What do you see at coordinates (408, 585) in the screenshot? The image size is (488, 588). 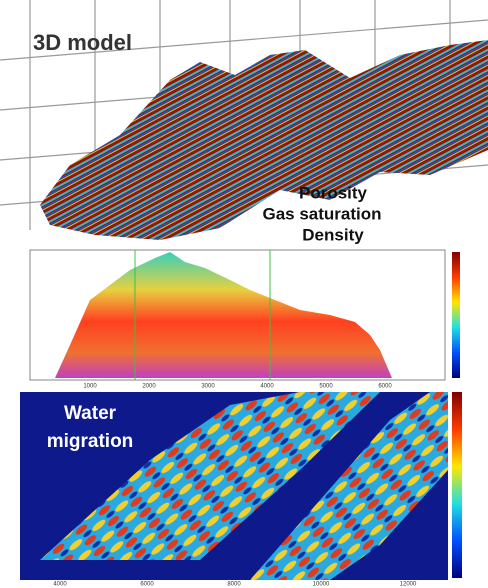 I see `x-tick-label: 12000` at bounding box center [408, 585].